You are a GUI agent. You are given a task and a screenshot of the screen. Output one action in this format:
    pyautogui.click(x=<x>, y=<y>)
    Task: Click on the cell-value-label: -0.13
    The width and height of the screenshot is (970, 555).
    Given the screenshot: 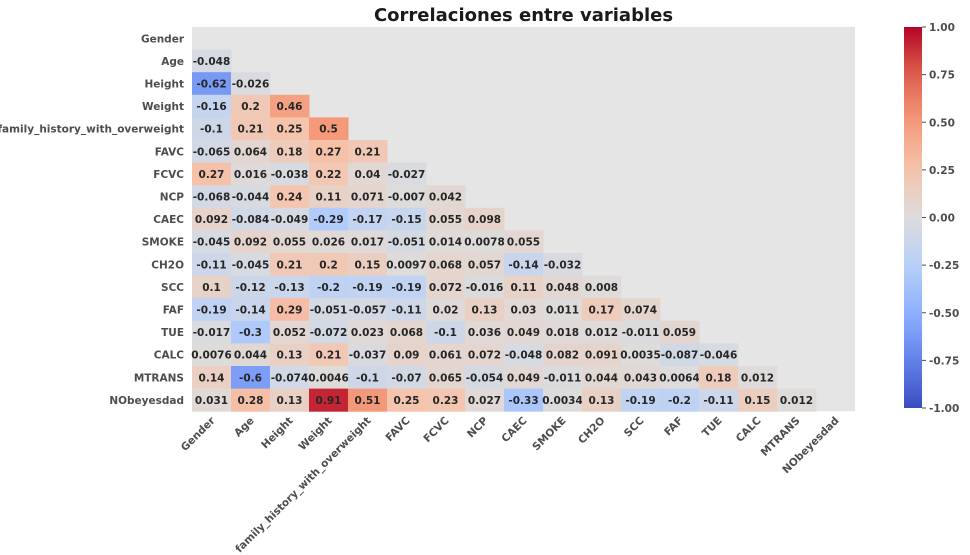 What is the action you would take?
    pyautogui.click(x=289, y=288)
    